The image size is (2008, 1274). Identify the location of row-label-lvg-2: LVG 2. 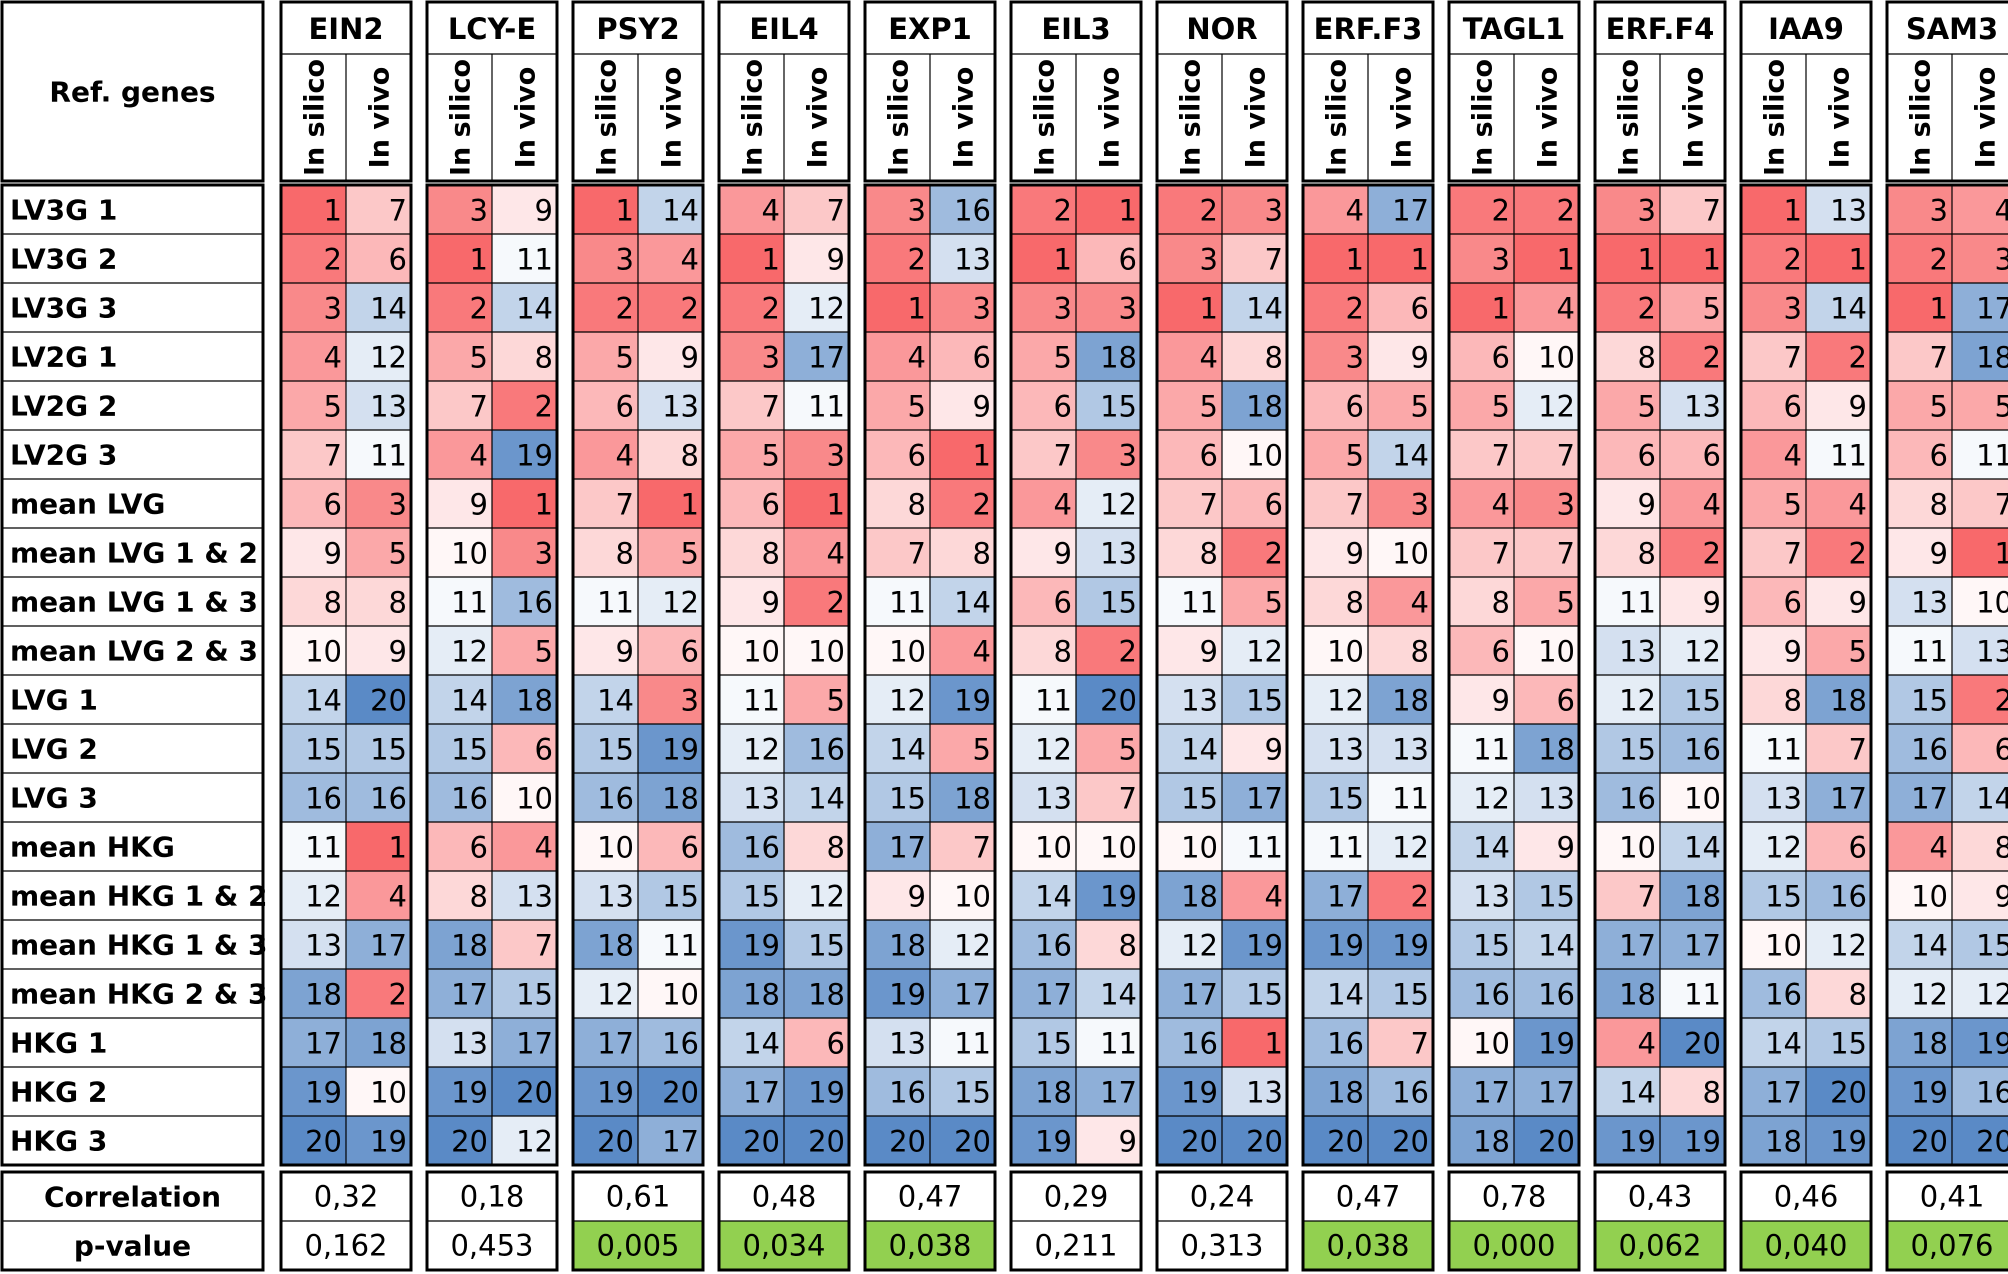
(54, 749).